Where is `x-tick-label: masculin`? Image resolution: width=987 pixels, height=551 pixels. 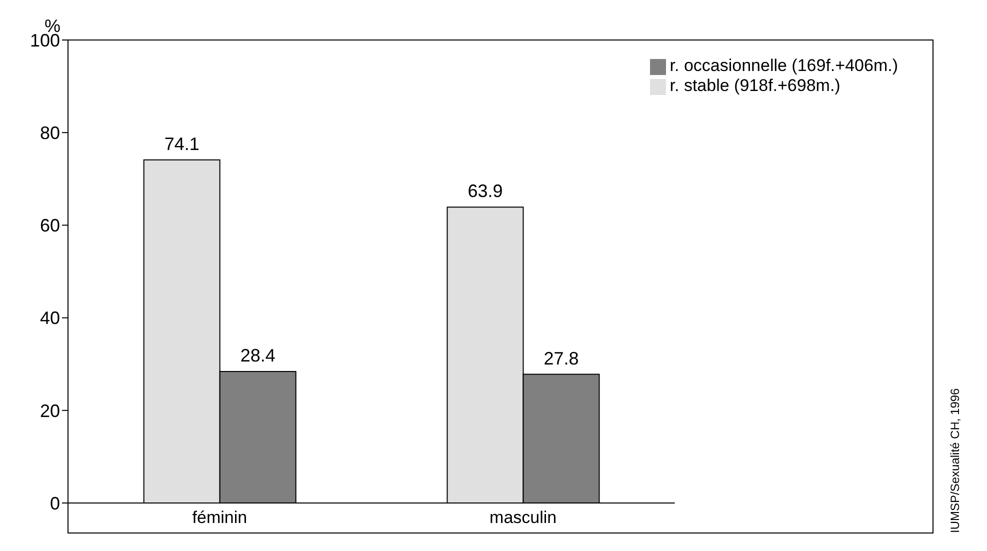
x-tick-label: masculin is located at coordinates (523, 518).